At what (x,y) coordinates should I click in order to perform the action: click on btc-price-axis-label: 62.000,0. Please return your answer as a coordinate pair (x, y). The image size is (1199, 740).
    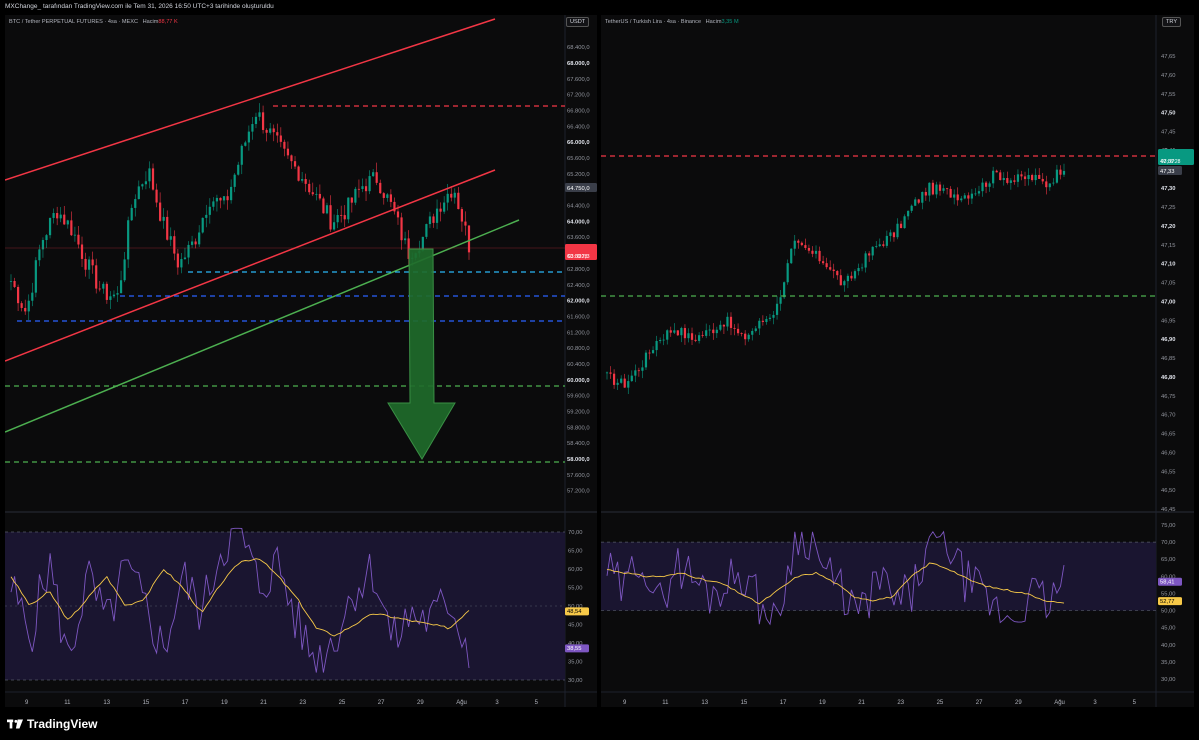
    Looking at the image, I should click on (578, 302).